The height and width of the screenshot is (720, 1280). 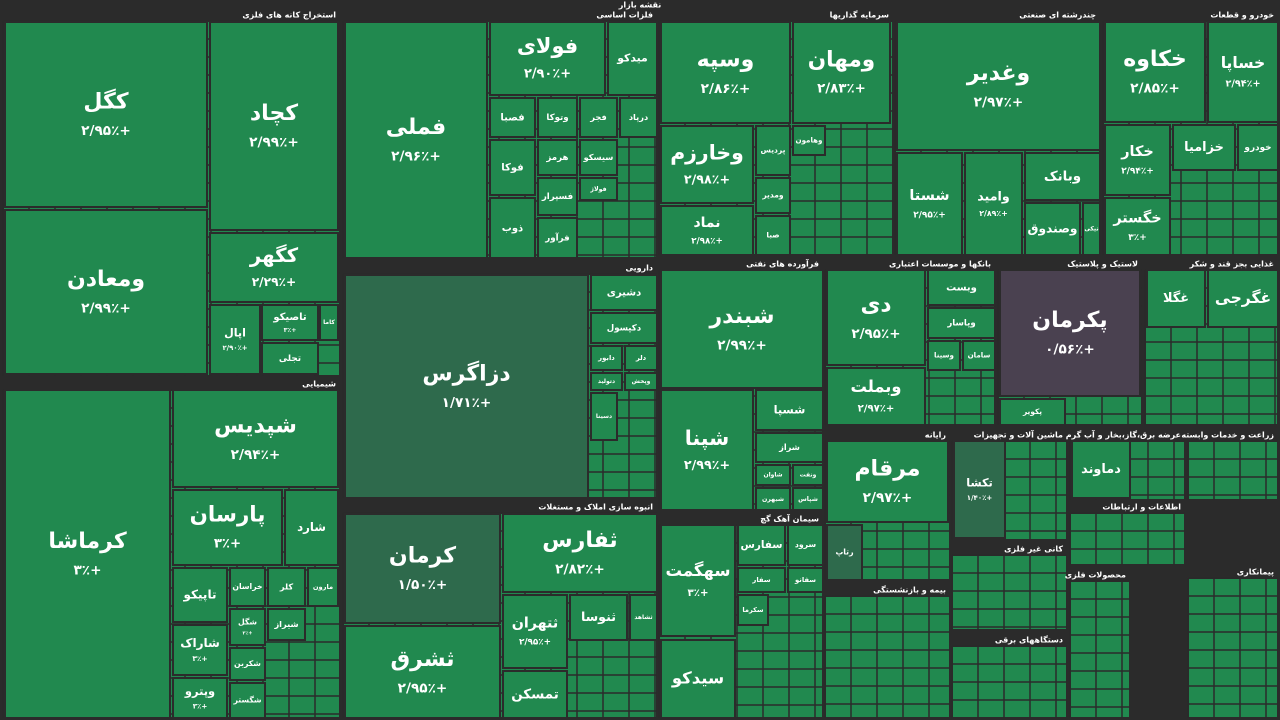 I want to click on sector-title: فرآورده های نفتی, so click(x=782, y=264).